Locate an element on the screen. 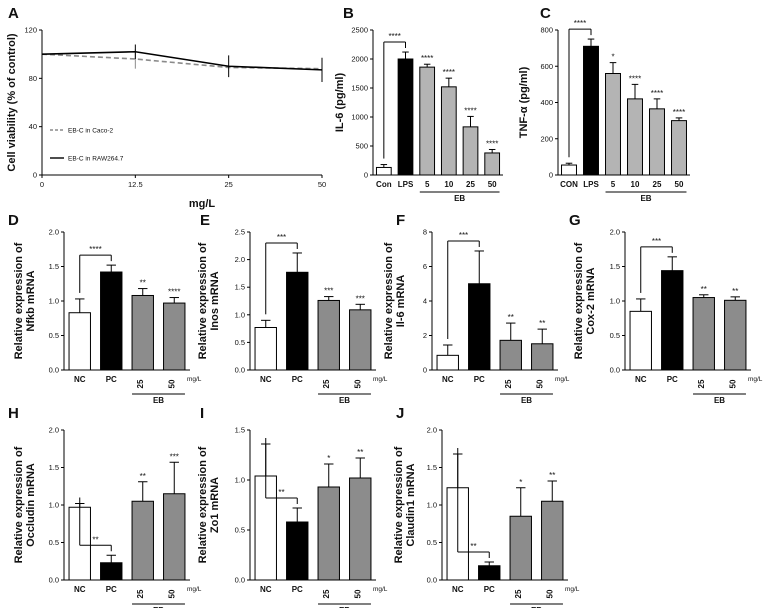  F-y-tick-label: 6 is located at coordinates (425, 266).